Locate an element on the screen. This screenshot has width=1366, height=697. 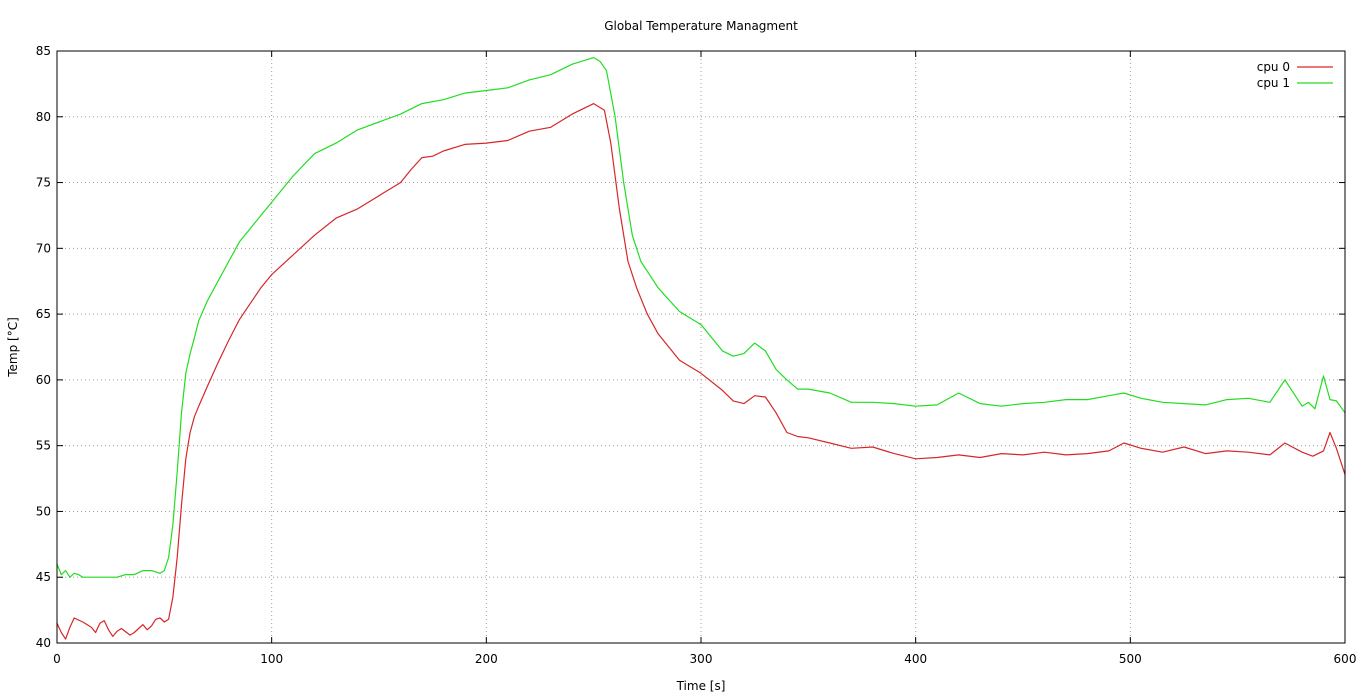
x-axis-title: Time [s] is located at coordinates (701, 686).